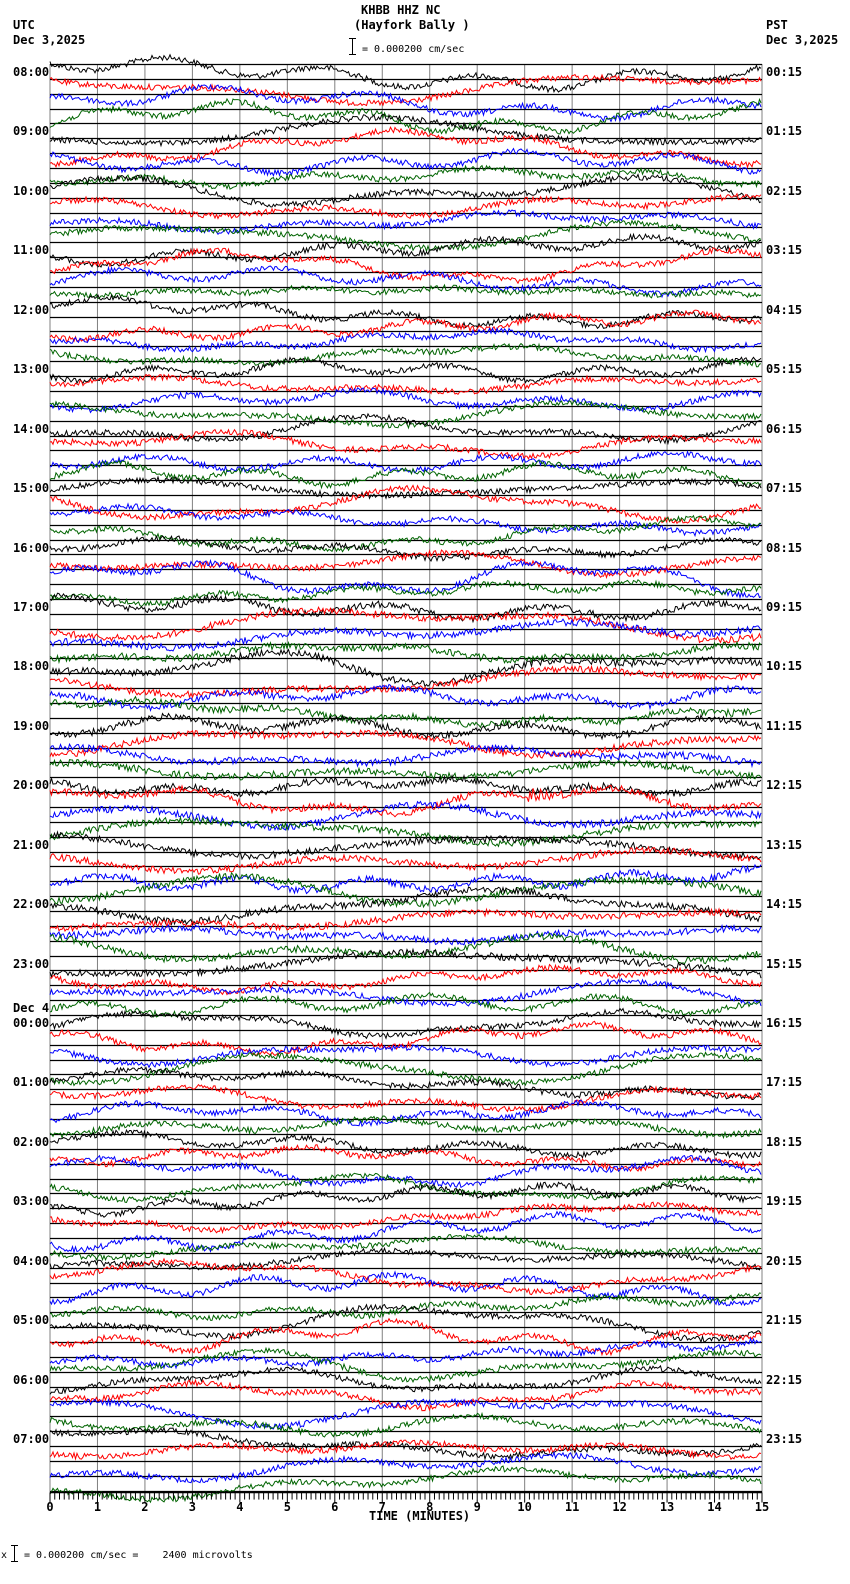  I want to click on pst-hour-label: 23:15, so click(784, 1439).